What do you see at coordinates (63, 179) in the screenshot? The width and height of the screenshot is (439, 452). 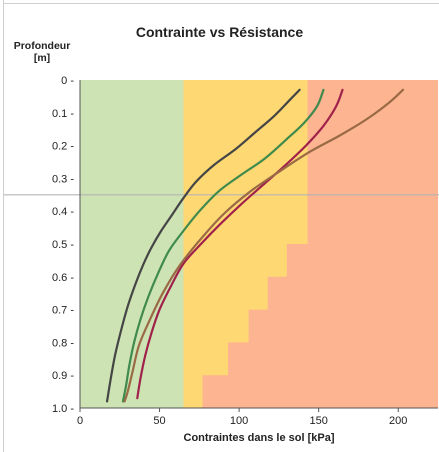 I see `y-tick-label: 0.3 -` at bounding box center [63, 179].